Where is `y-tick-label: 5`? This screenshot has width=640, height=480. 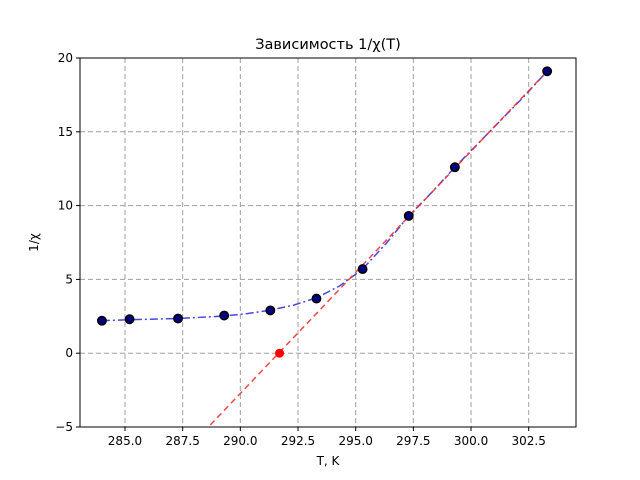 y-tick-label: 5 is located at coordinates (69, 279).